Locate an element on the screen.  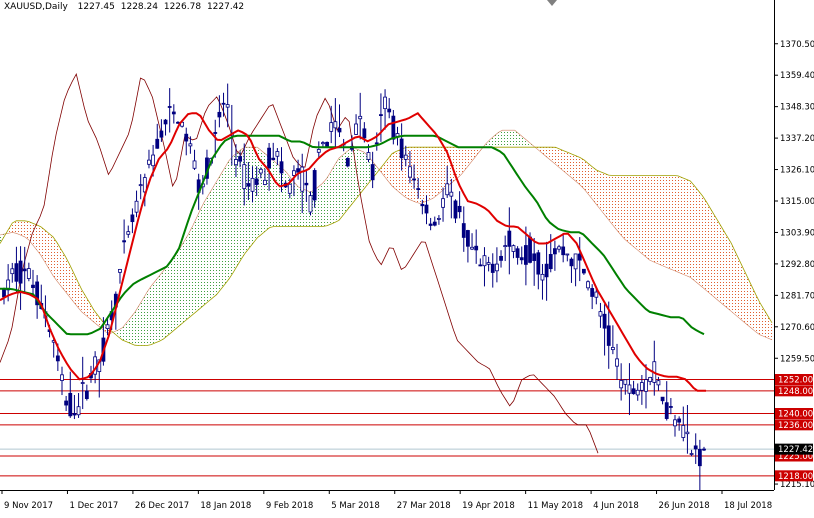
y-tick-label: 1259.50 is located at coordinates (797, 359).